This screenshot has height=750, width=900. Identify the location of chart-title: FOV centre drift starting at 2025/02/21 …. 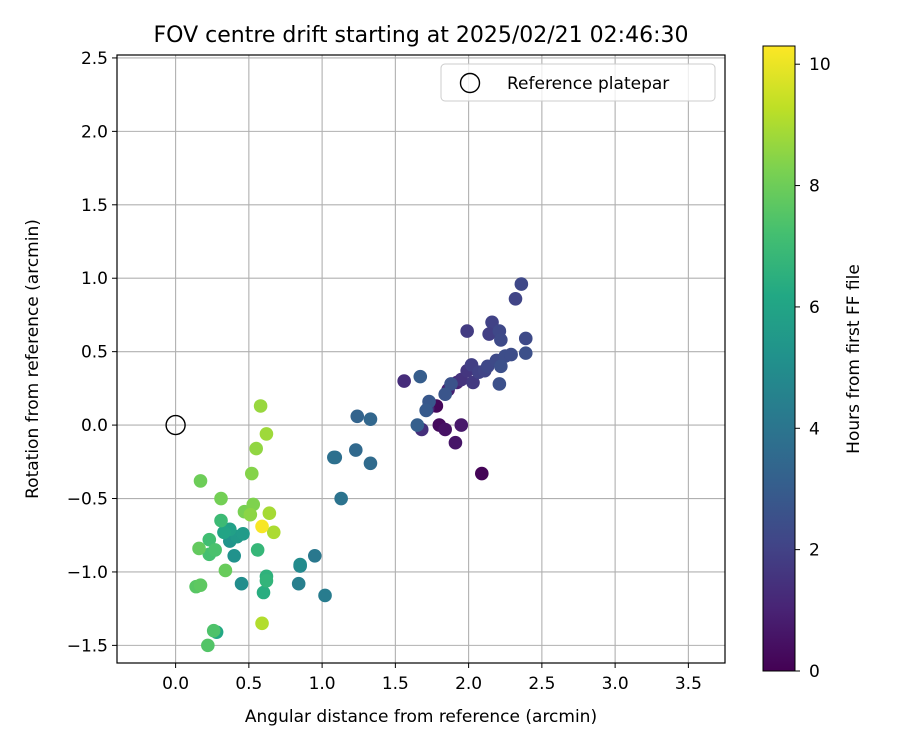
(421, 35).